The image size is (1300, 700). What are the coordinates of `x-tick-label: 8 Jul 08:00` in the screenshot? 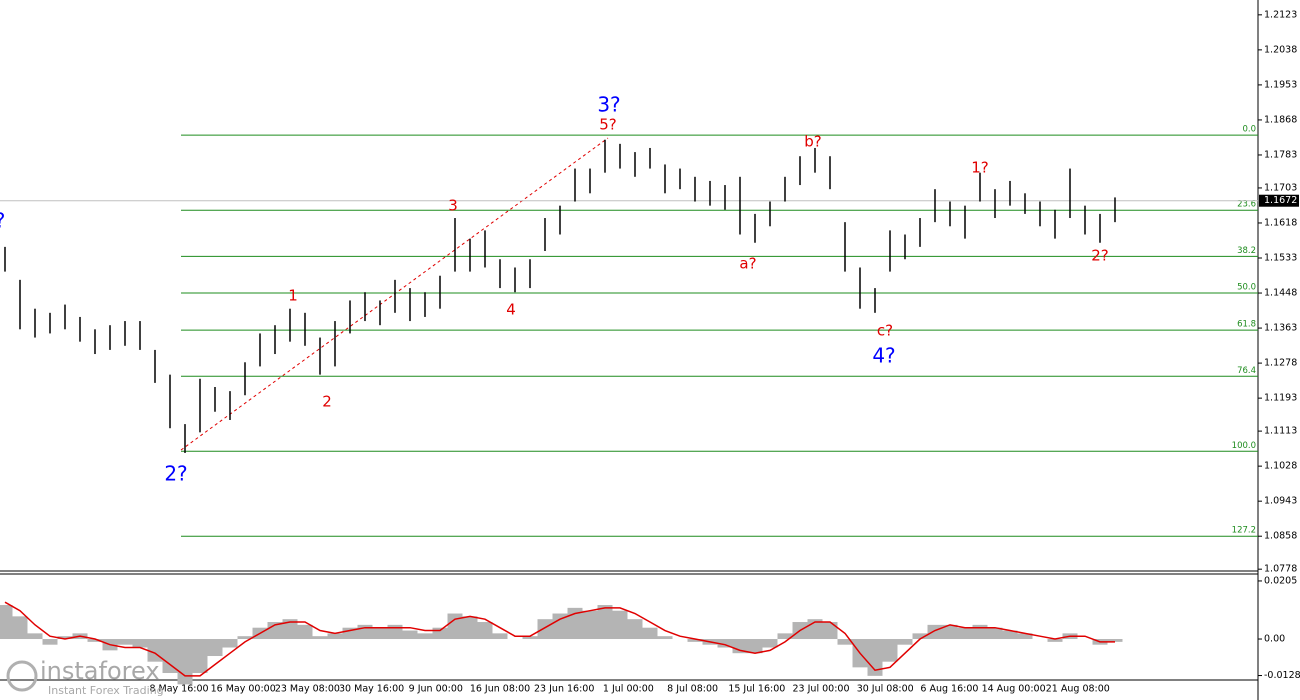 It's located at (692, 689).